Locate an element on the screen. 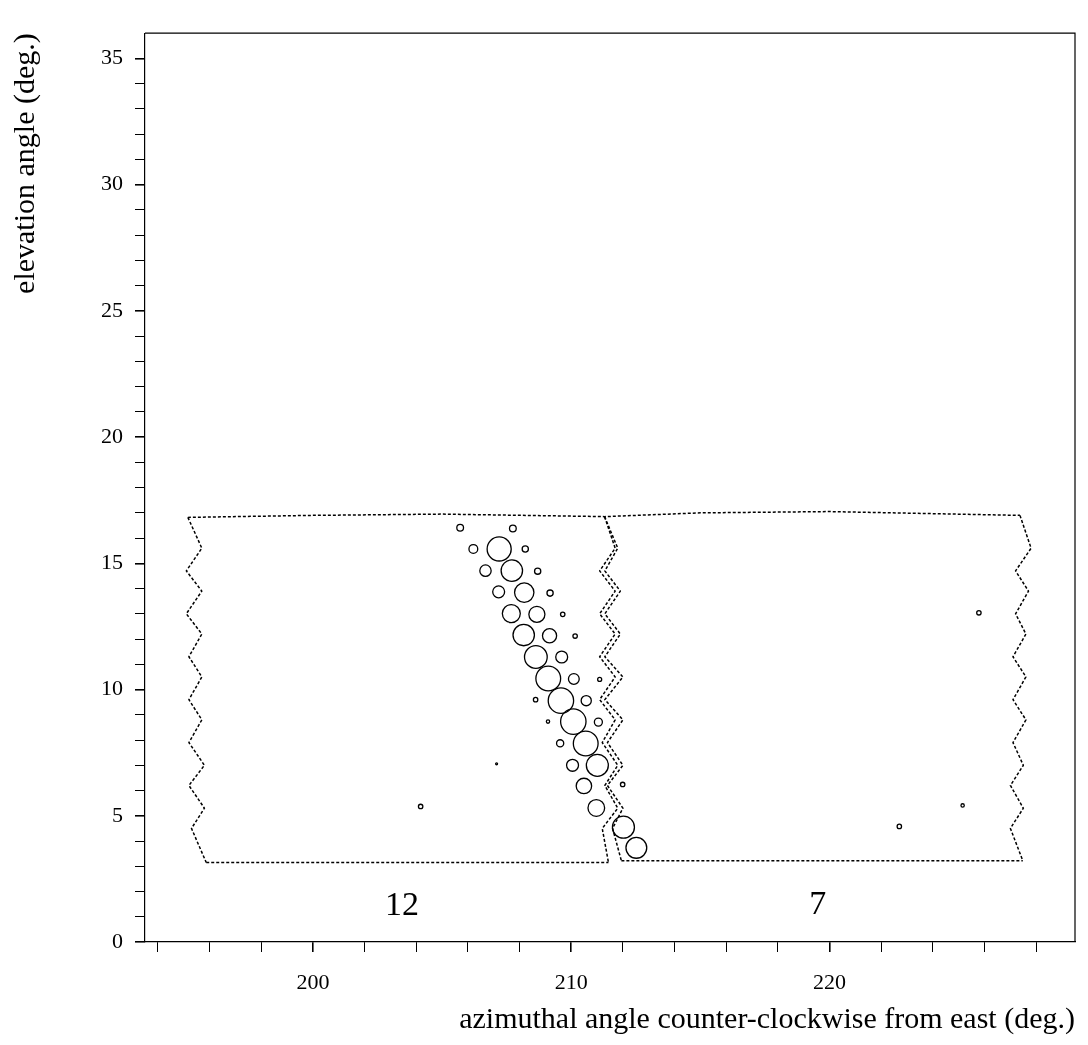  x-tick-label: 220 is located at coordinates (830, 981).